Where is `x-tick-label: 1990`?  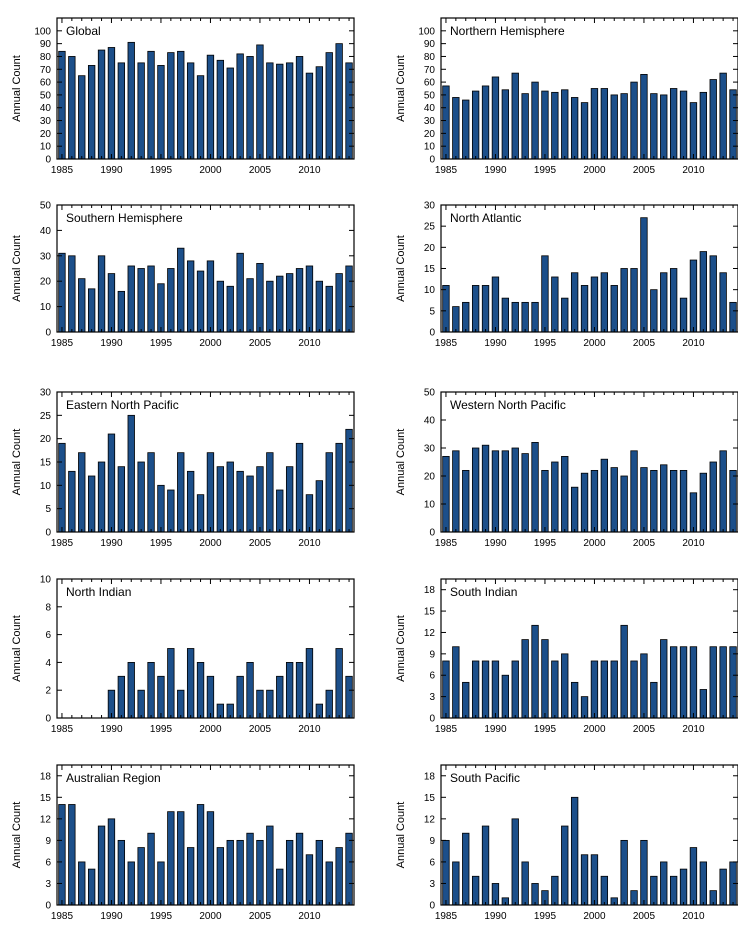 x-tick-label: 1990 is located at coordinates (495, 170).